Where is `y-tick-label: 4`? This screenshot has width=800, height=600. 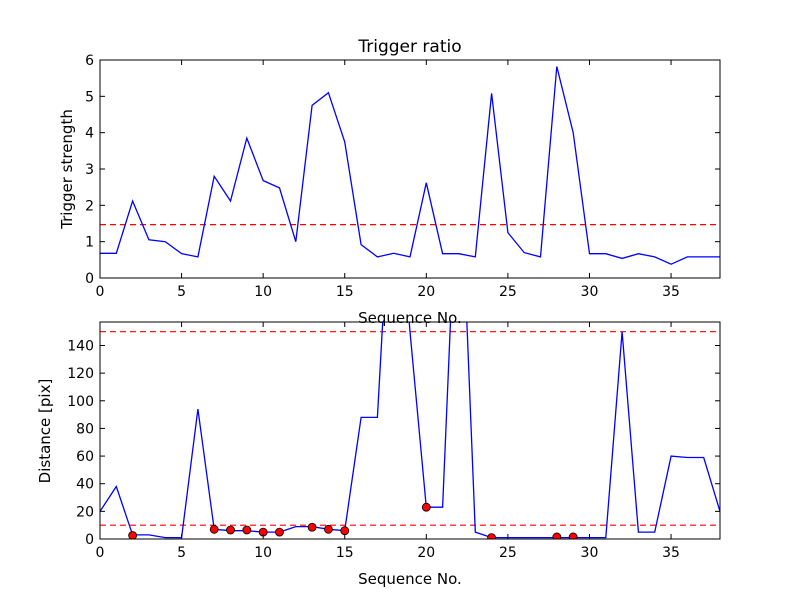 y-tick-label: 4 is located at coordinates (89, 134).